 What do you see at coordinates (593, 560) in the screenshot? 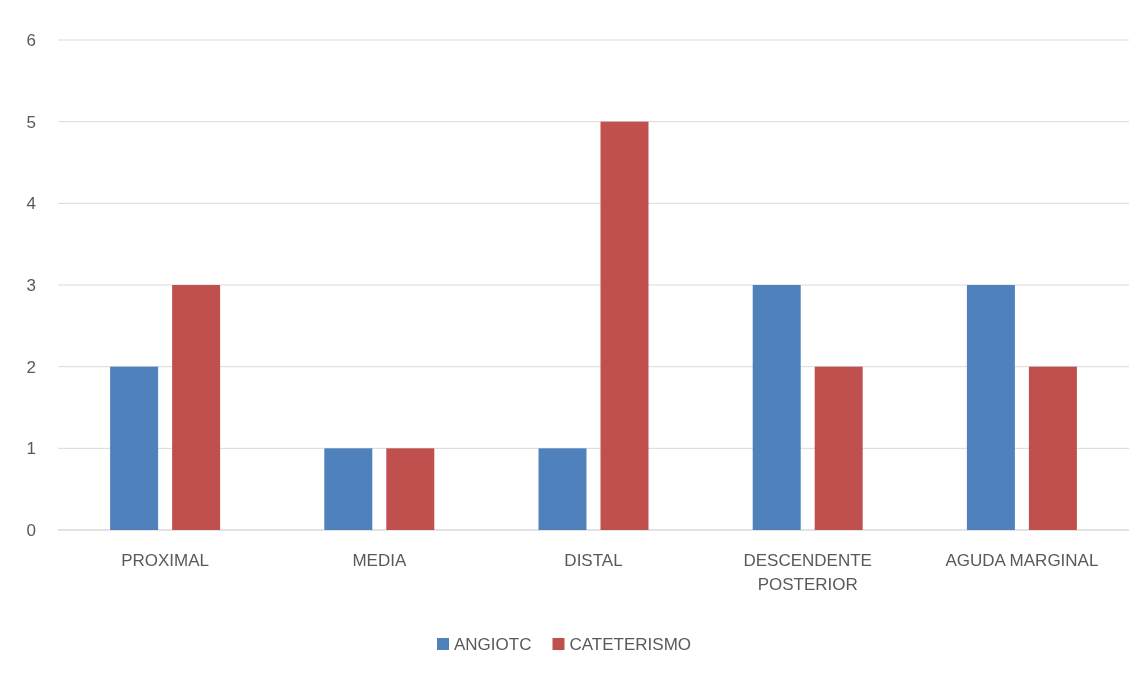
I see `x-tick-label: DISTAL` at bounding box center [593, 560].